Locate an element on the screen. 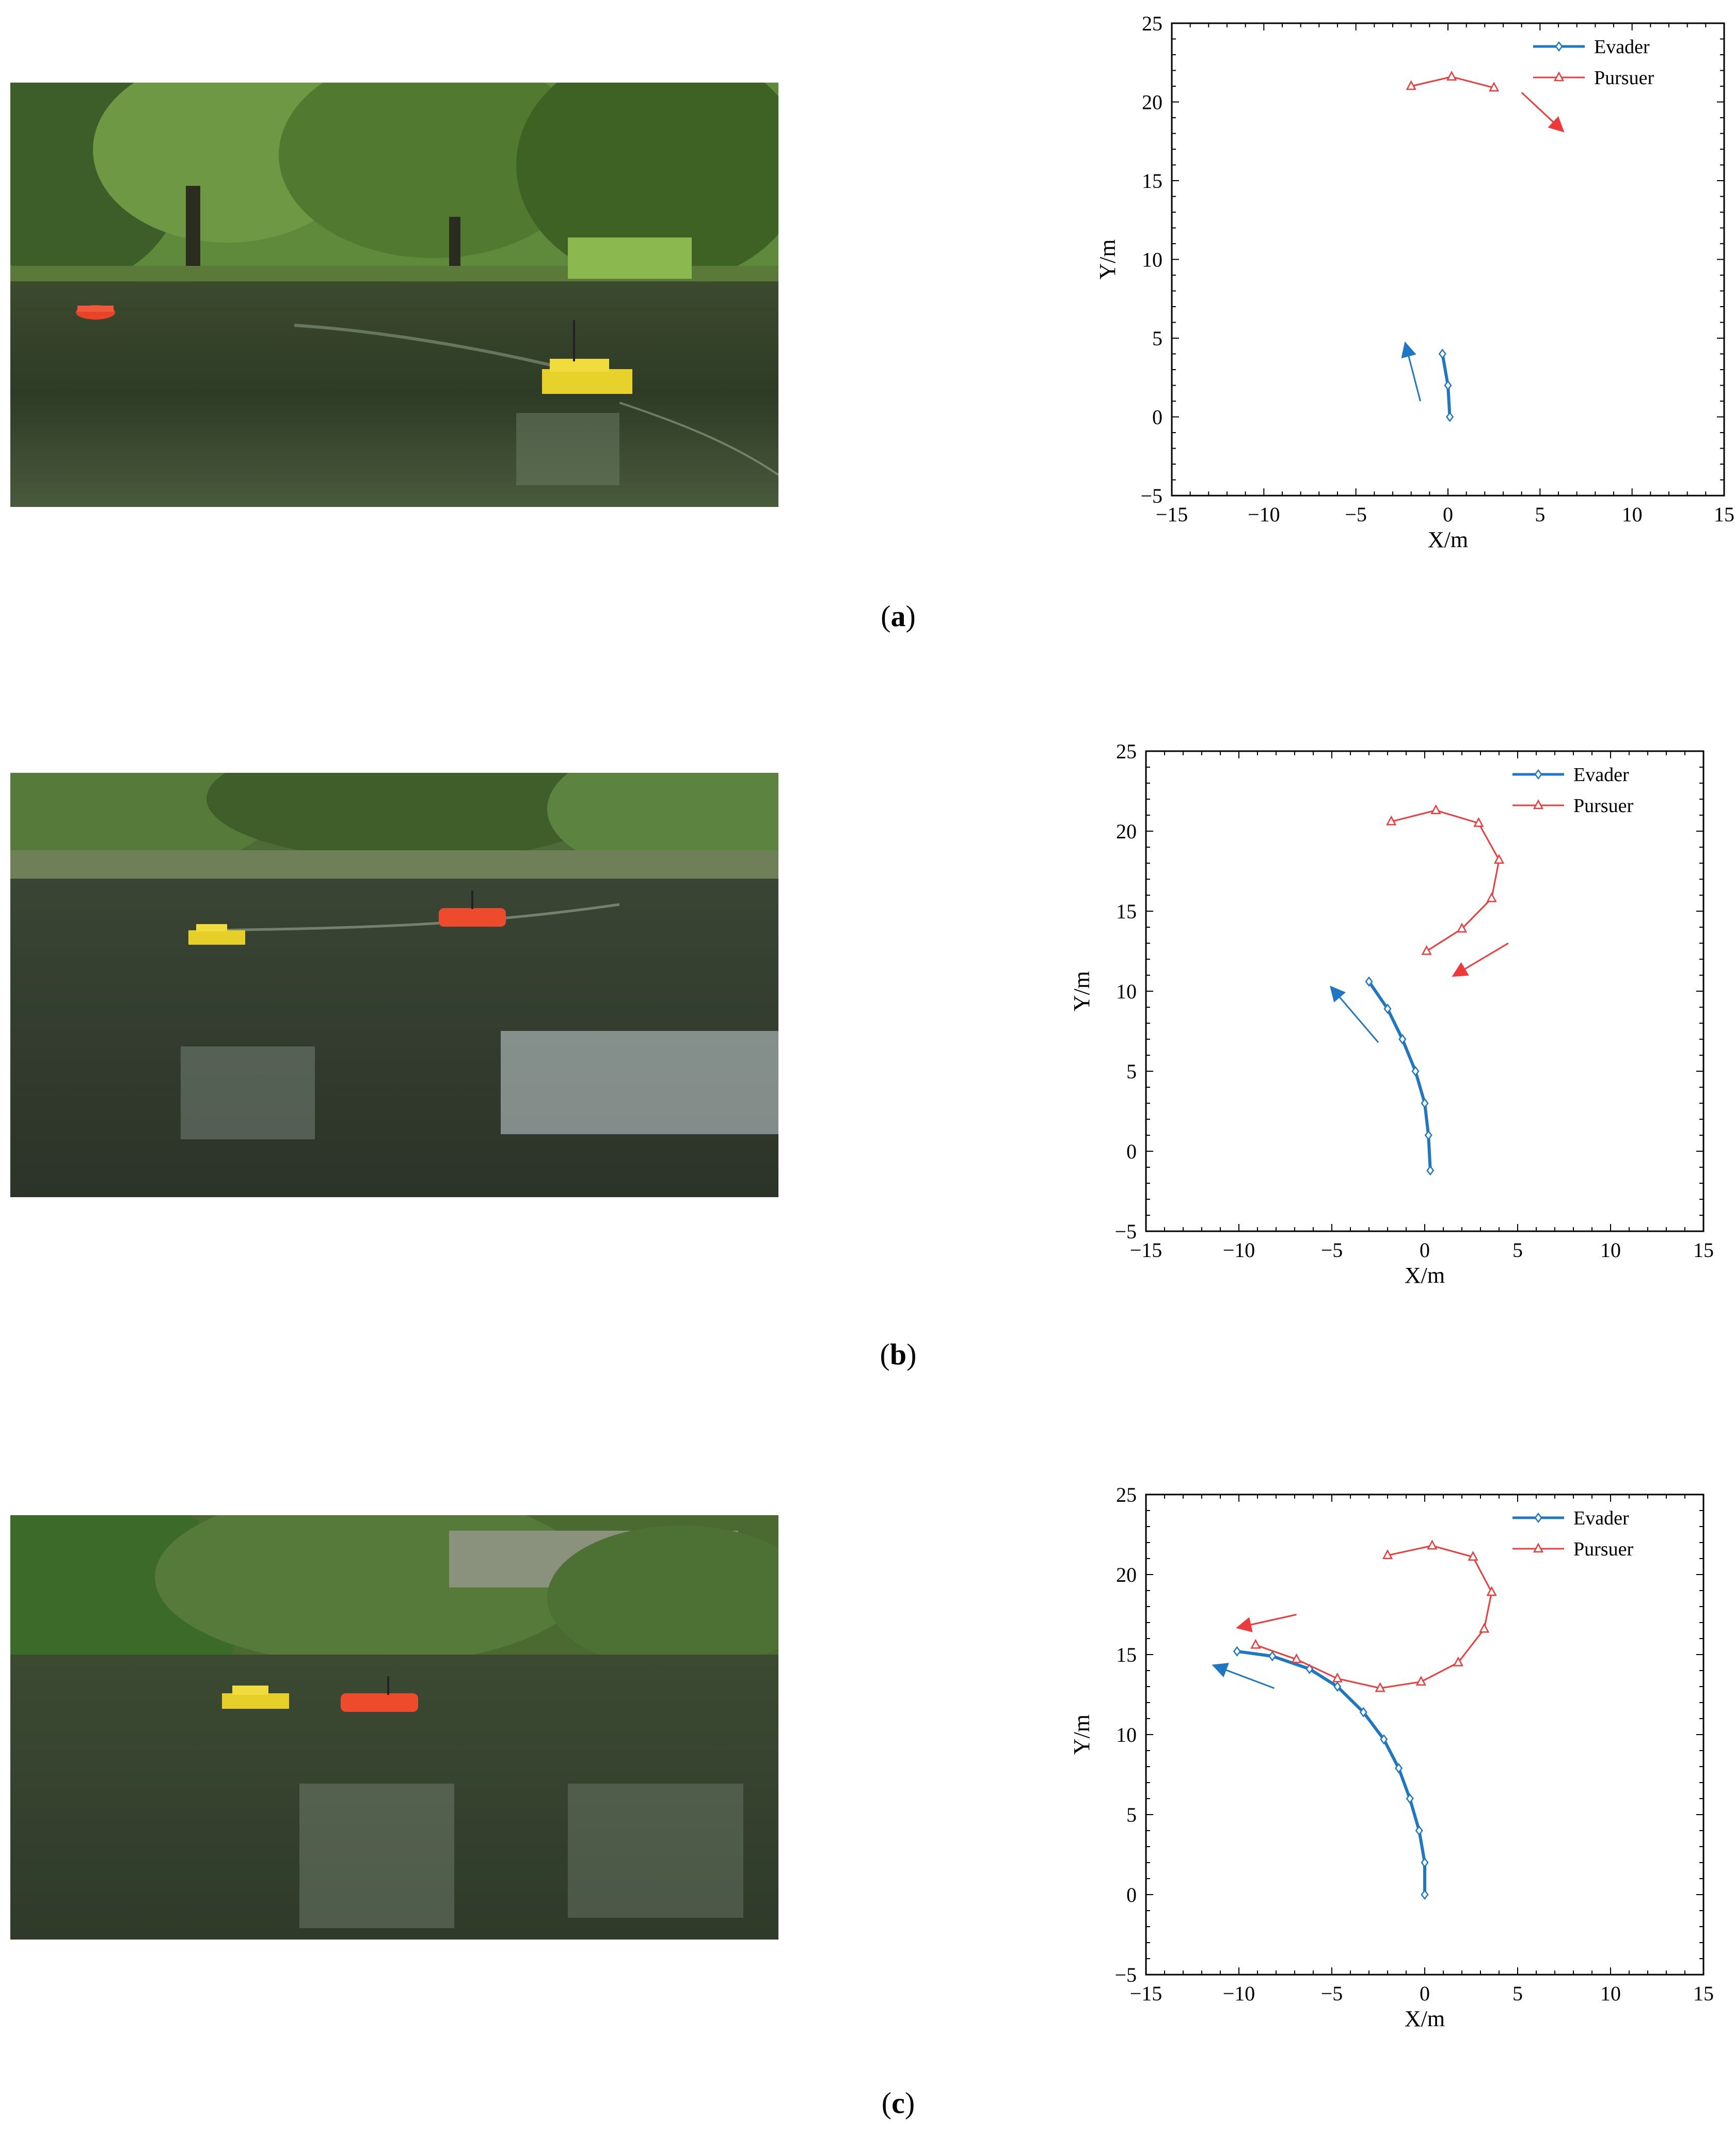  y-axis-title: Y/m is located at coordinates (1081, 1734).